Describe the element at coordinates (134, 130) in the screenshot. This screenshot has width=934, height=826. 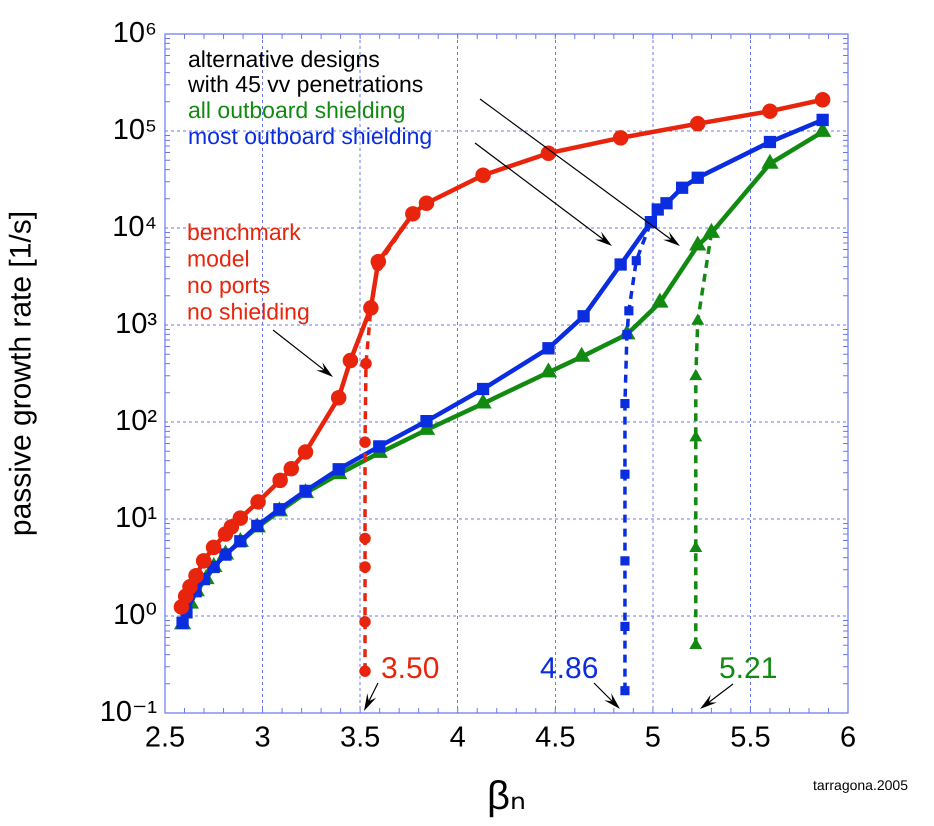
I see `y-tick-label: 10⁵` at that location.